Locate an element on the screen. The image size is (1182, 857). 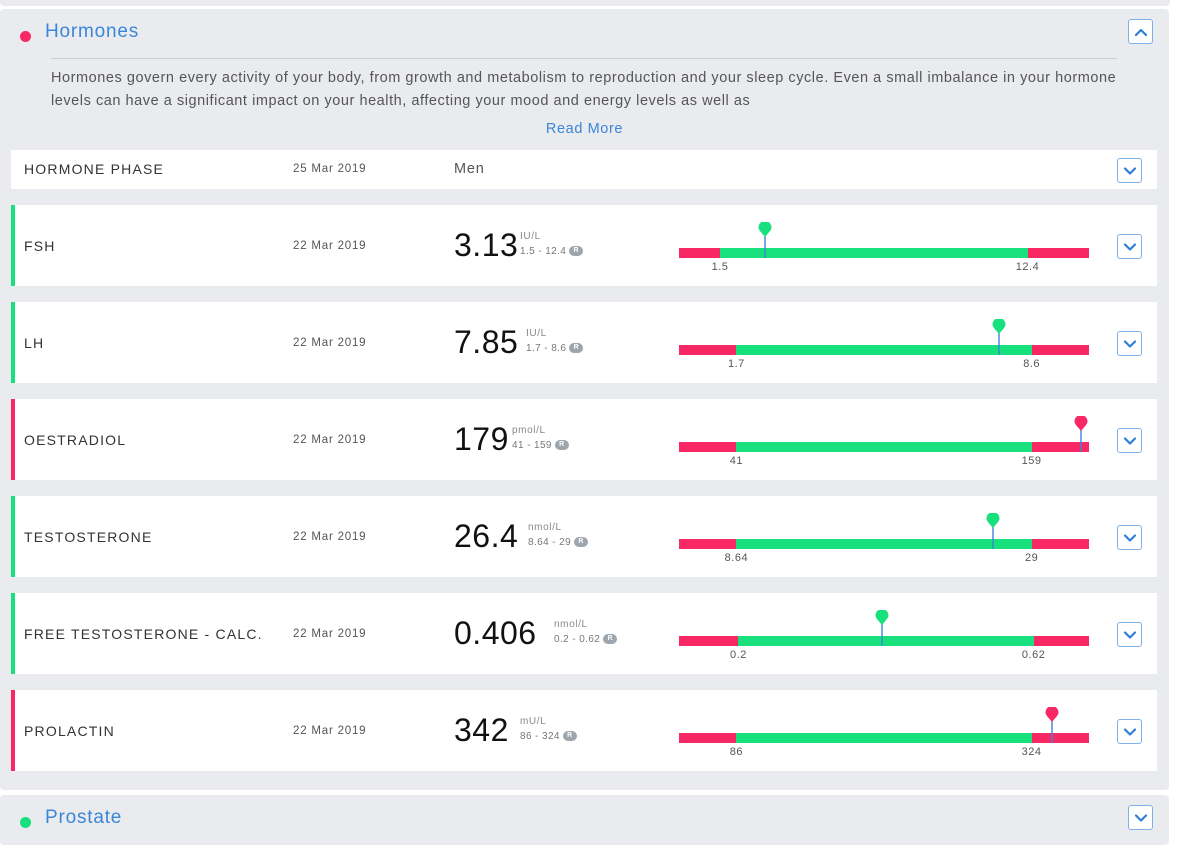
test-meta: IU/L 1.7 - 8.6 R is located at coordinates (555, 341).